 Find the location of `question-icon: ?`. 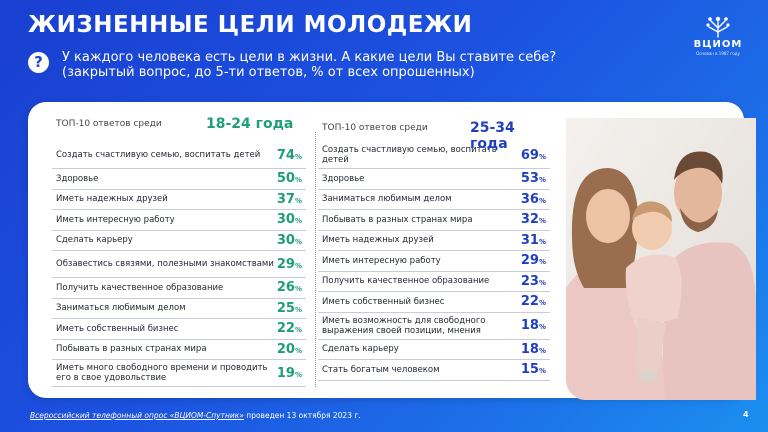

question-icon: ? is located at coordinates (38, 62).